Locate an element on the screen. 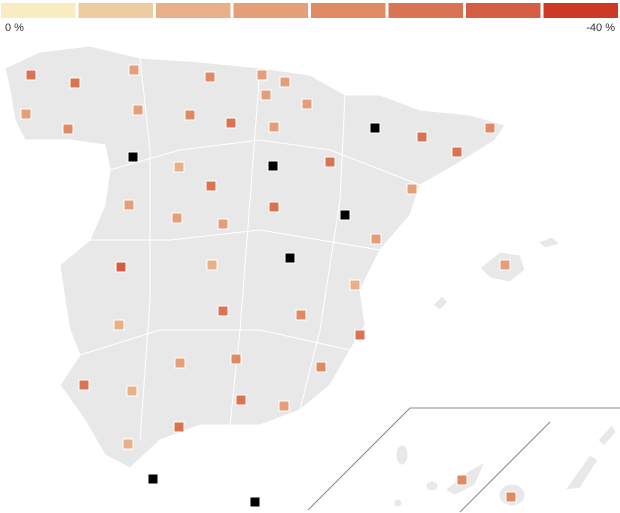  legend-max-label: -40 % is located at coordinates (600, 28).